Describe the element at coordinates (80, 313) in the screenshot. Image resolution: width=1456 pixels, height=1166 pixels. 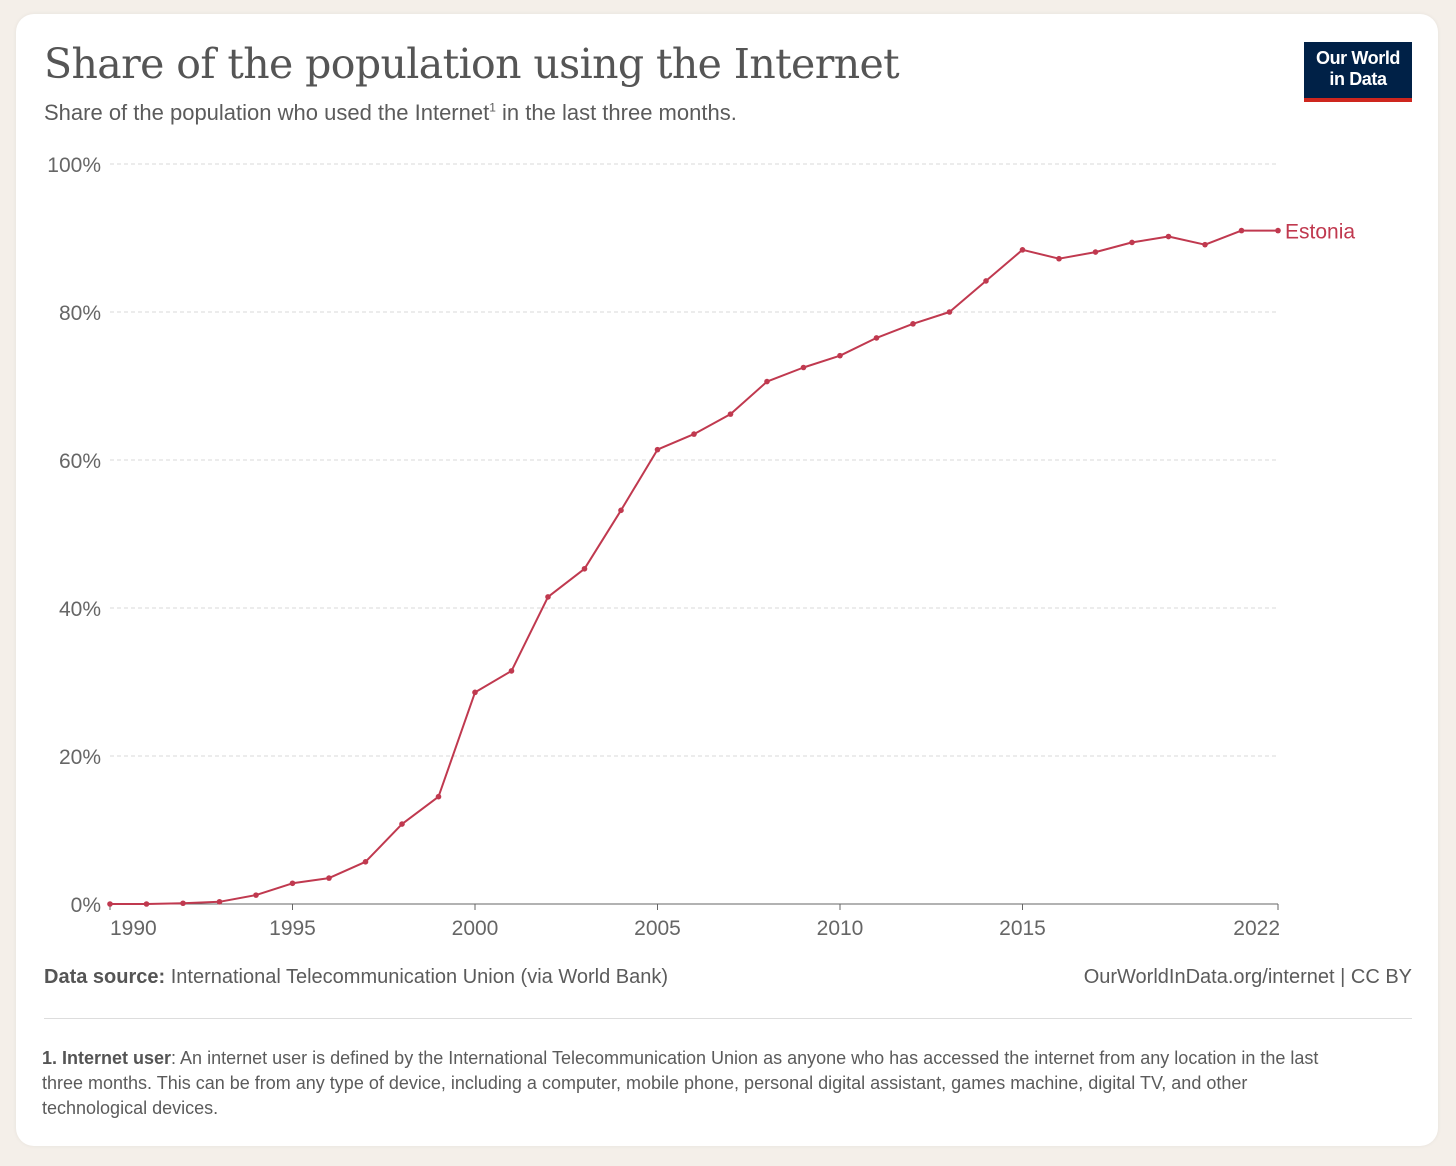
I see `y-tick-label: 80%` at that location.